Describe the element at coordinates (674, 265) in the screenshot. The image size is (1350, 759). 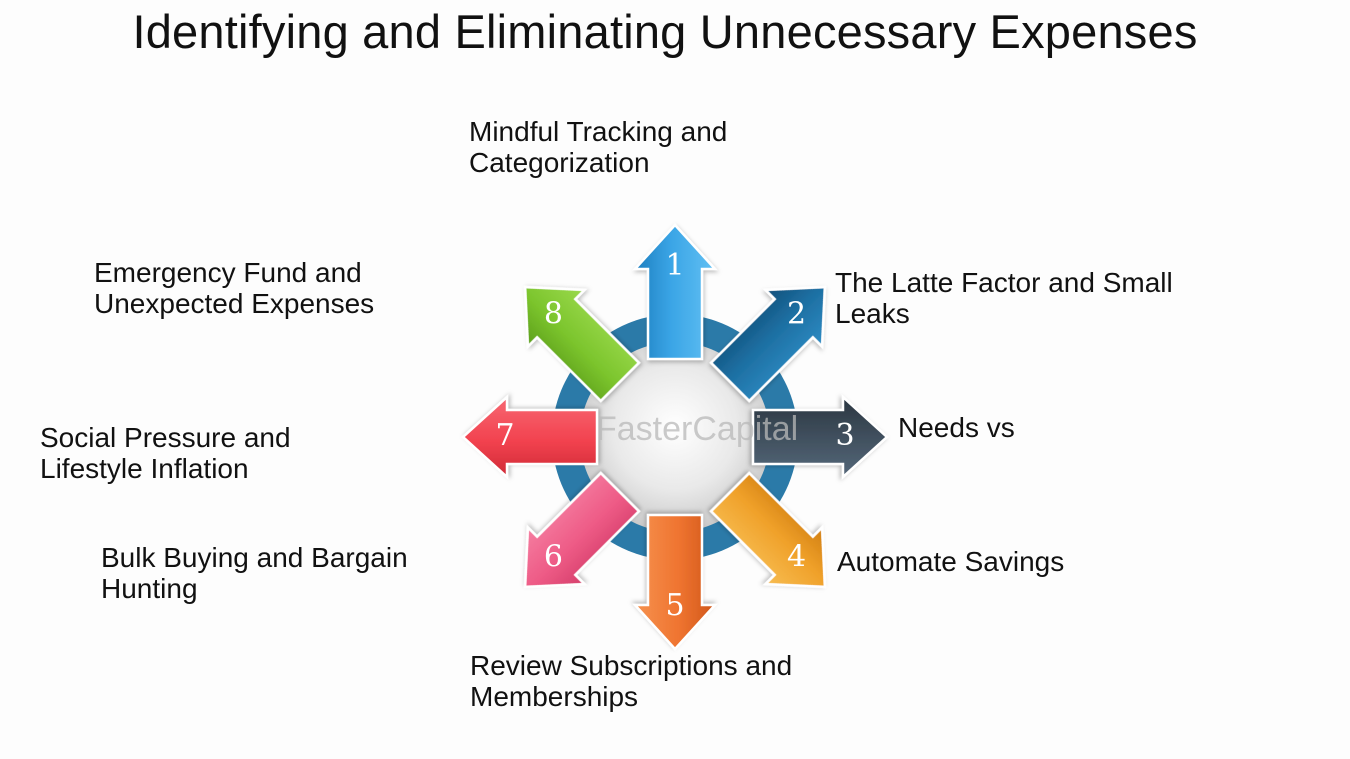
I see `step-number-1: 1` at that location.